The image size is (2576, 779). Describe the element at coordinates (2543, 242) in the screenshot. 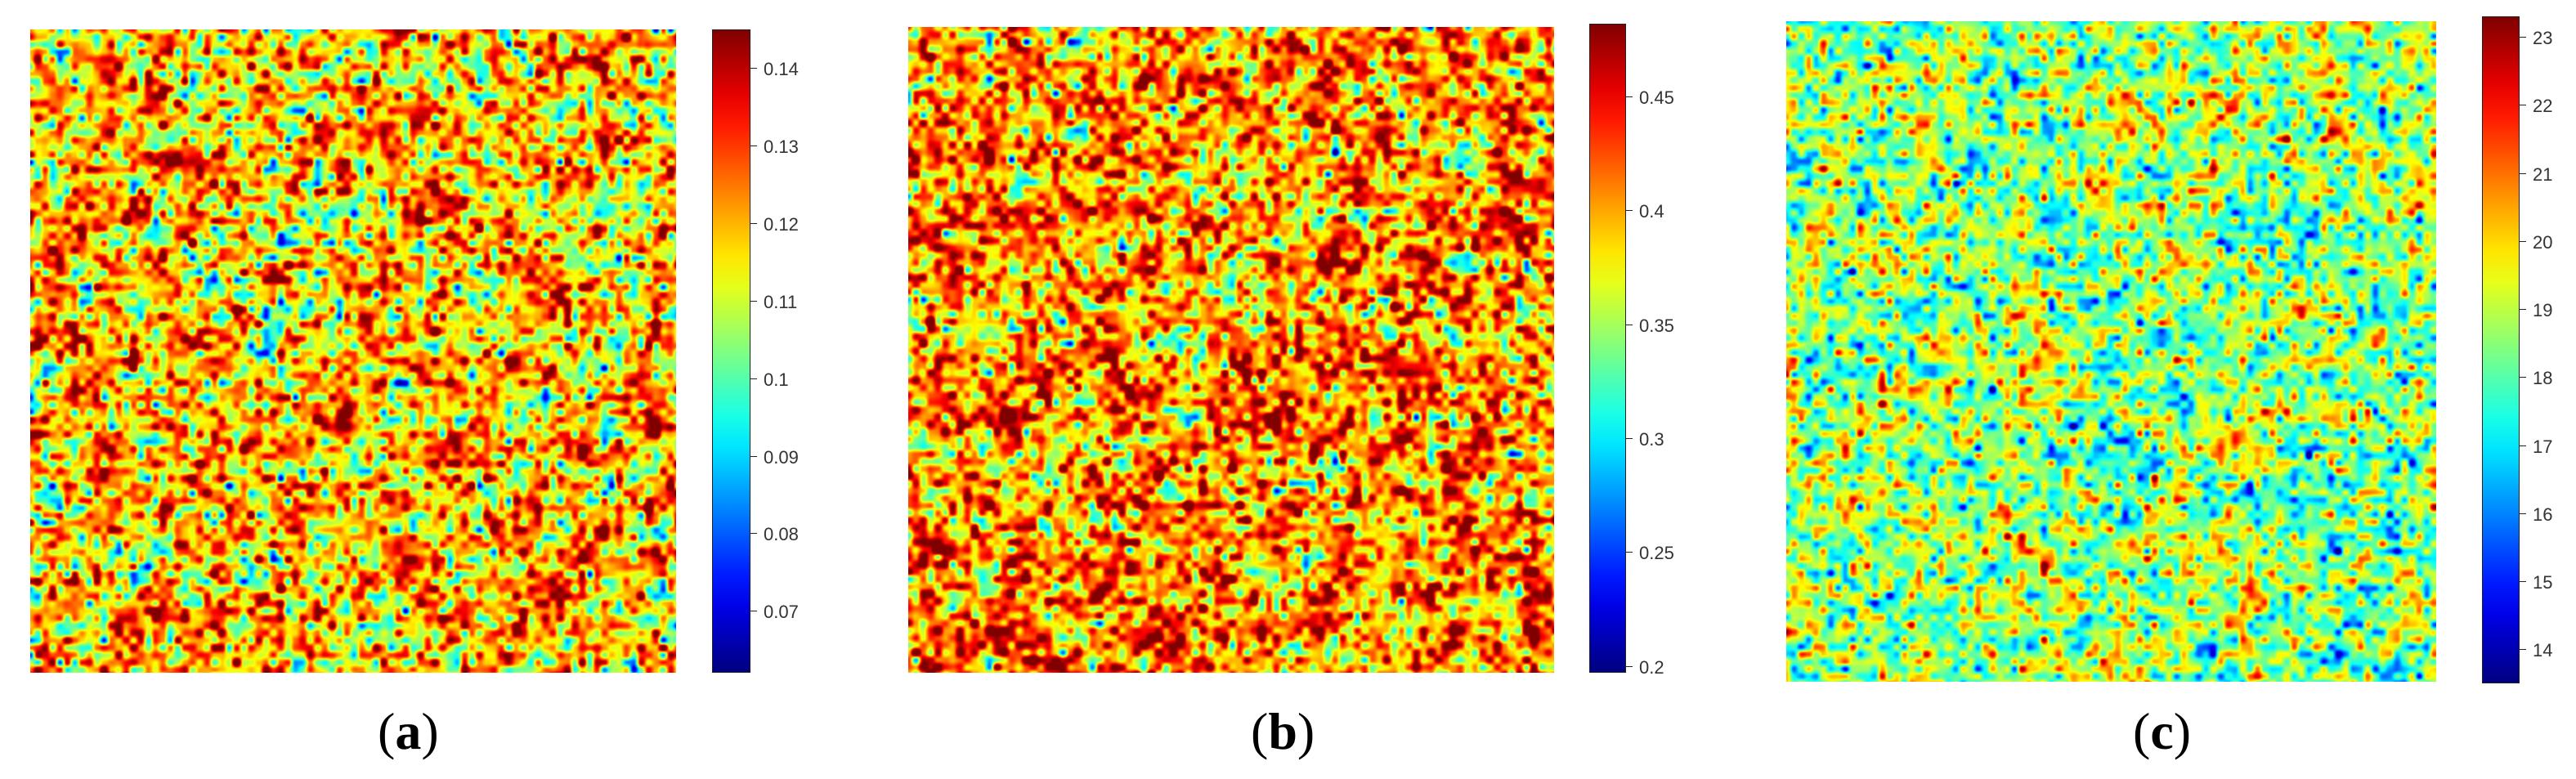

I see `colorbar-tick-label: 20` at that location.